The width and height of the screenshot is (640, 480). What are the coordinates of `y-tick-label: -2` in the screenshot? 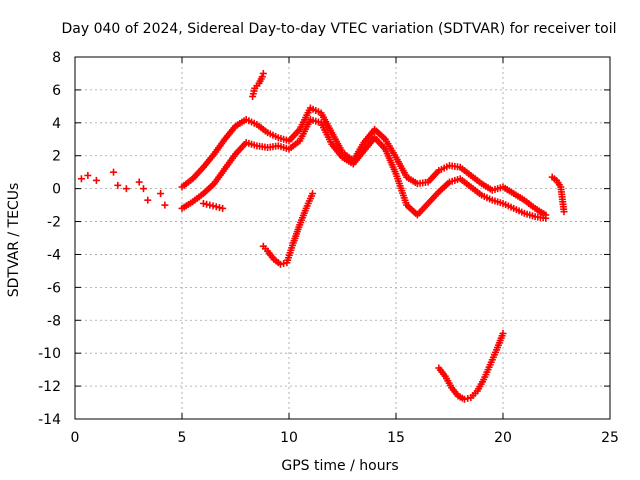 It's located at (54, 223).